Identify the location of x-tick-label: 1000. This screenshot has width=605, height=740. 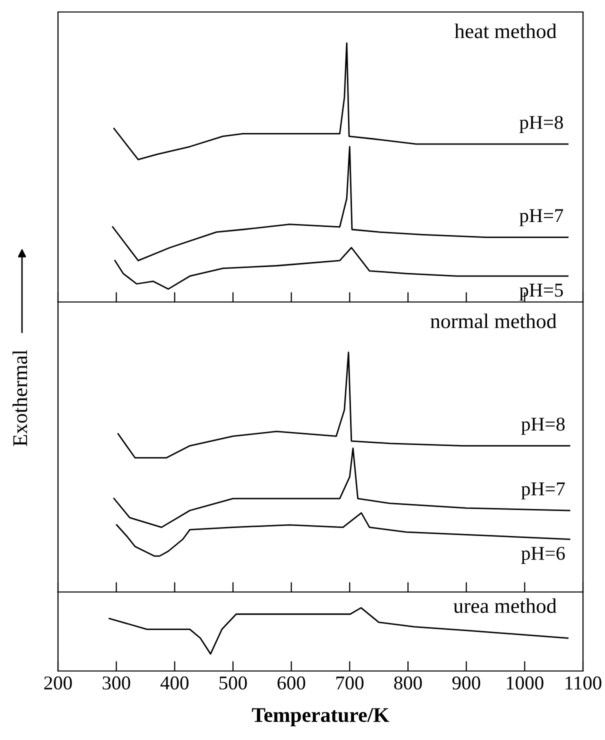
(525, 683).